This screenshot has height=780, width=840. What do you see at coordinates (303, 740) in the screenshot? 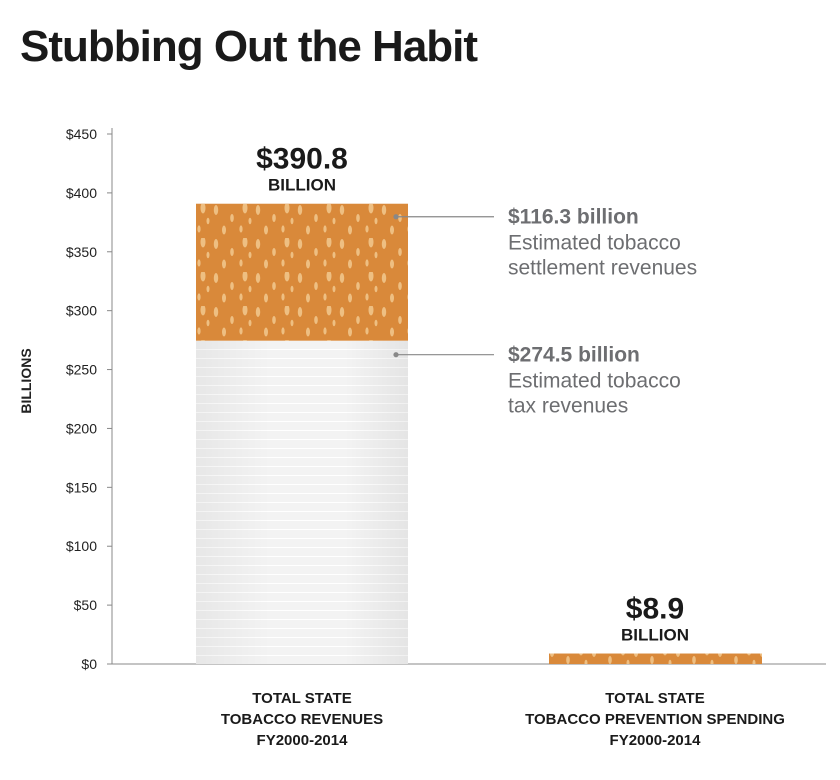
I see `category-1-label: FY2000-2014` at bounding box center [303, 740].